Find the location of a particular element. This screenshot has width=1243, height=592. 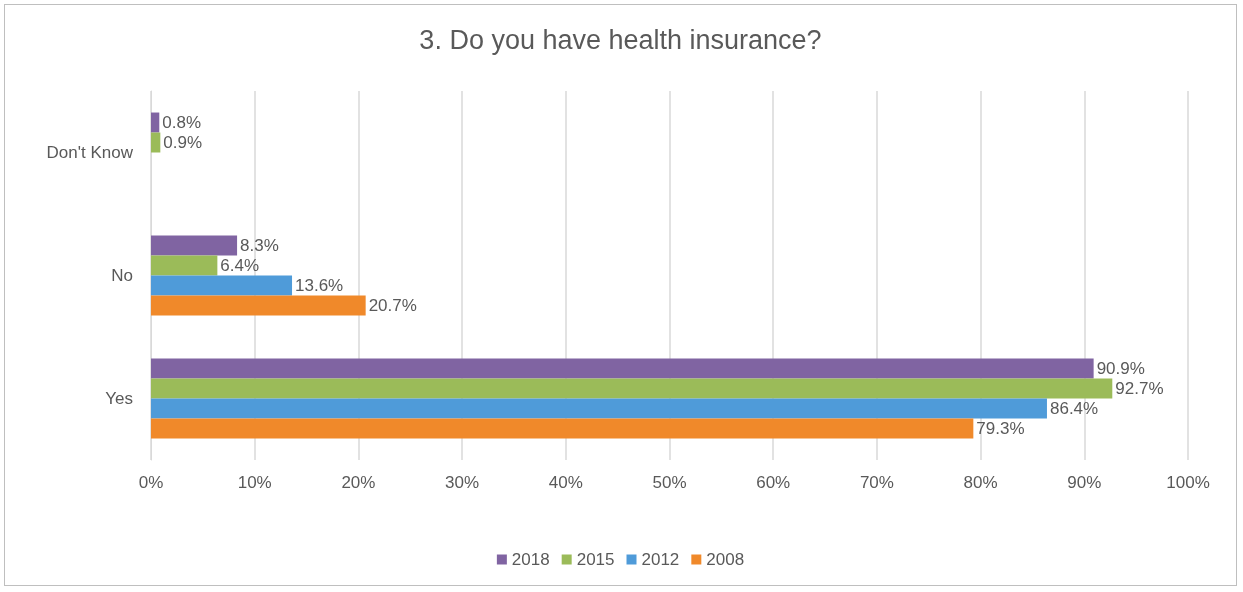

y-tick-label: Yes is located at coordinates (119, 398).